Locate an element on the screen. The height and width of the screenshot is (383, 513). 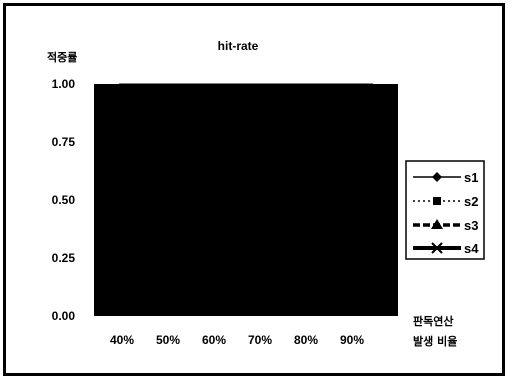
legend-marker-s1 is located at coordinates (437, 177).